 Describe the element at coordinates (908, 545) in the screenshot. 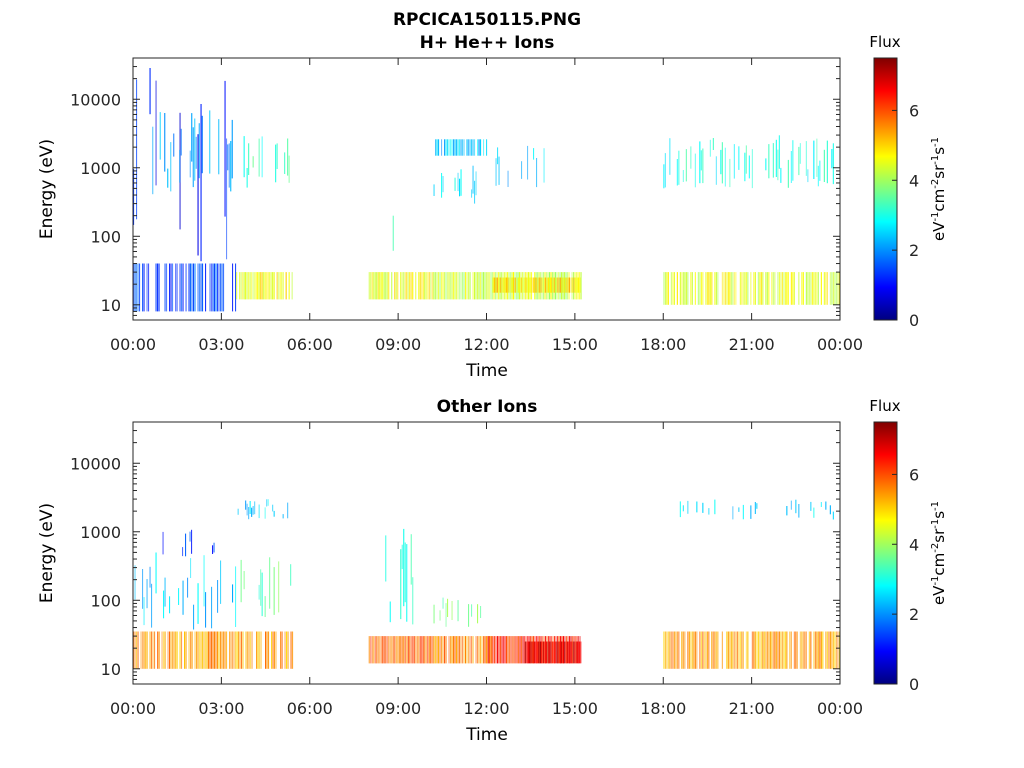

I see `colorbar: Flux 0 2 4 6 eV-1cm-2sr-1s-1` at that location.